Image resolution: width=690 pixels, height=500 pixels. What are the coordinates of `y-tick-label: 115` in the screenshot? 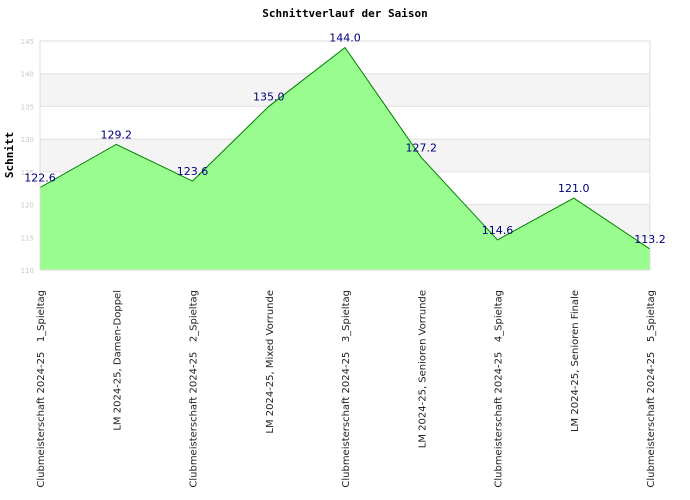 It's located at (27, 238).